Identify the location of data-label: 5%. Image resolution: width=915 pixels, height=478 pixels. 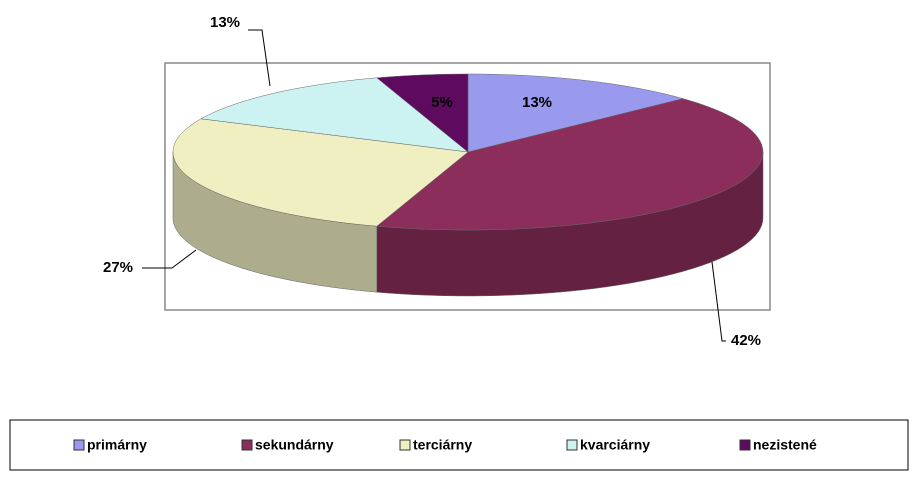
(442, 102).